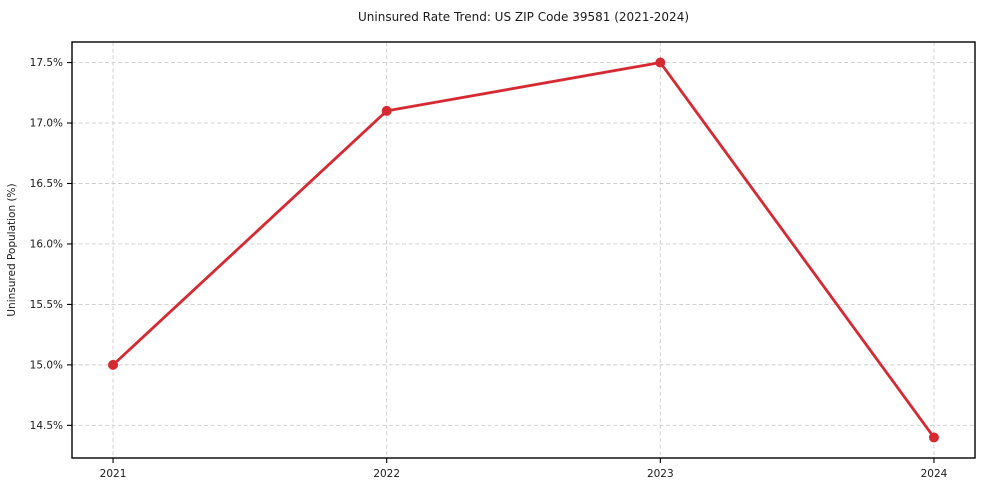  I want to click on x-tick-label: 2024, so click(934, 474).